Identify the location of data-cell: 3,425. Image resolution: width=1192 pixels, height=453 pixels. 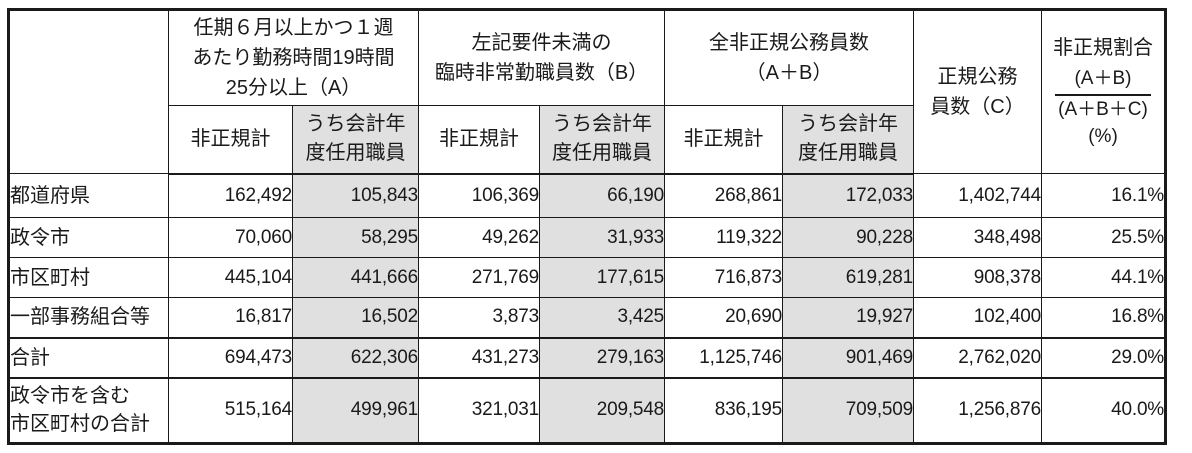
(602, 317).